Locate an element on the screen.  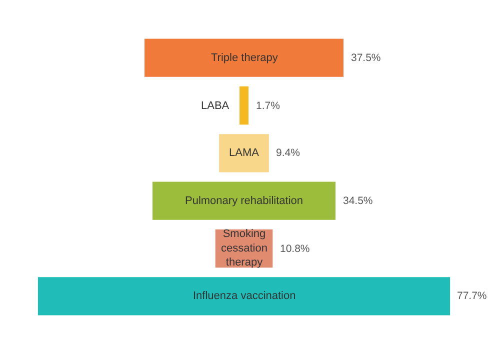
category-label: Smoking cessation therapy is located at coordinates (244, 248).